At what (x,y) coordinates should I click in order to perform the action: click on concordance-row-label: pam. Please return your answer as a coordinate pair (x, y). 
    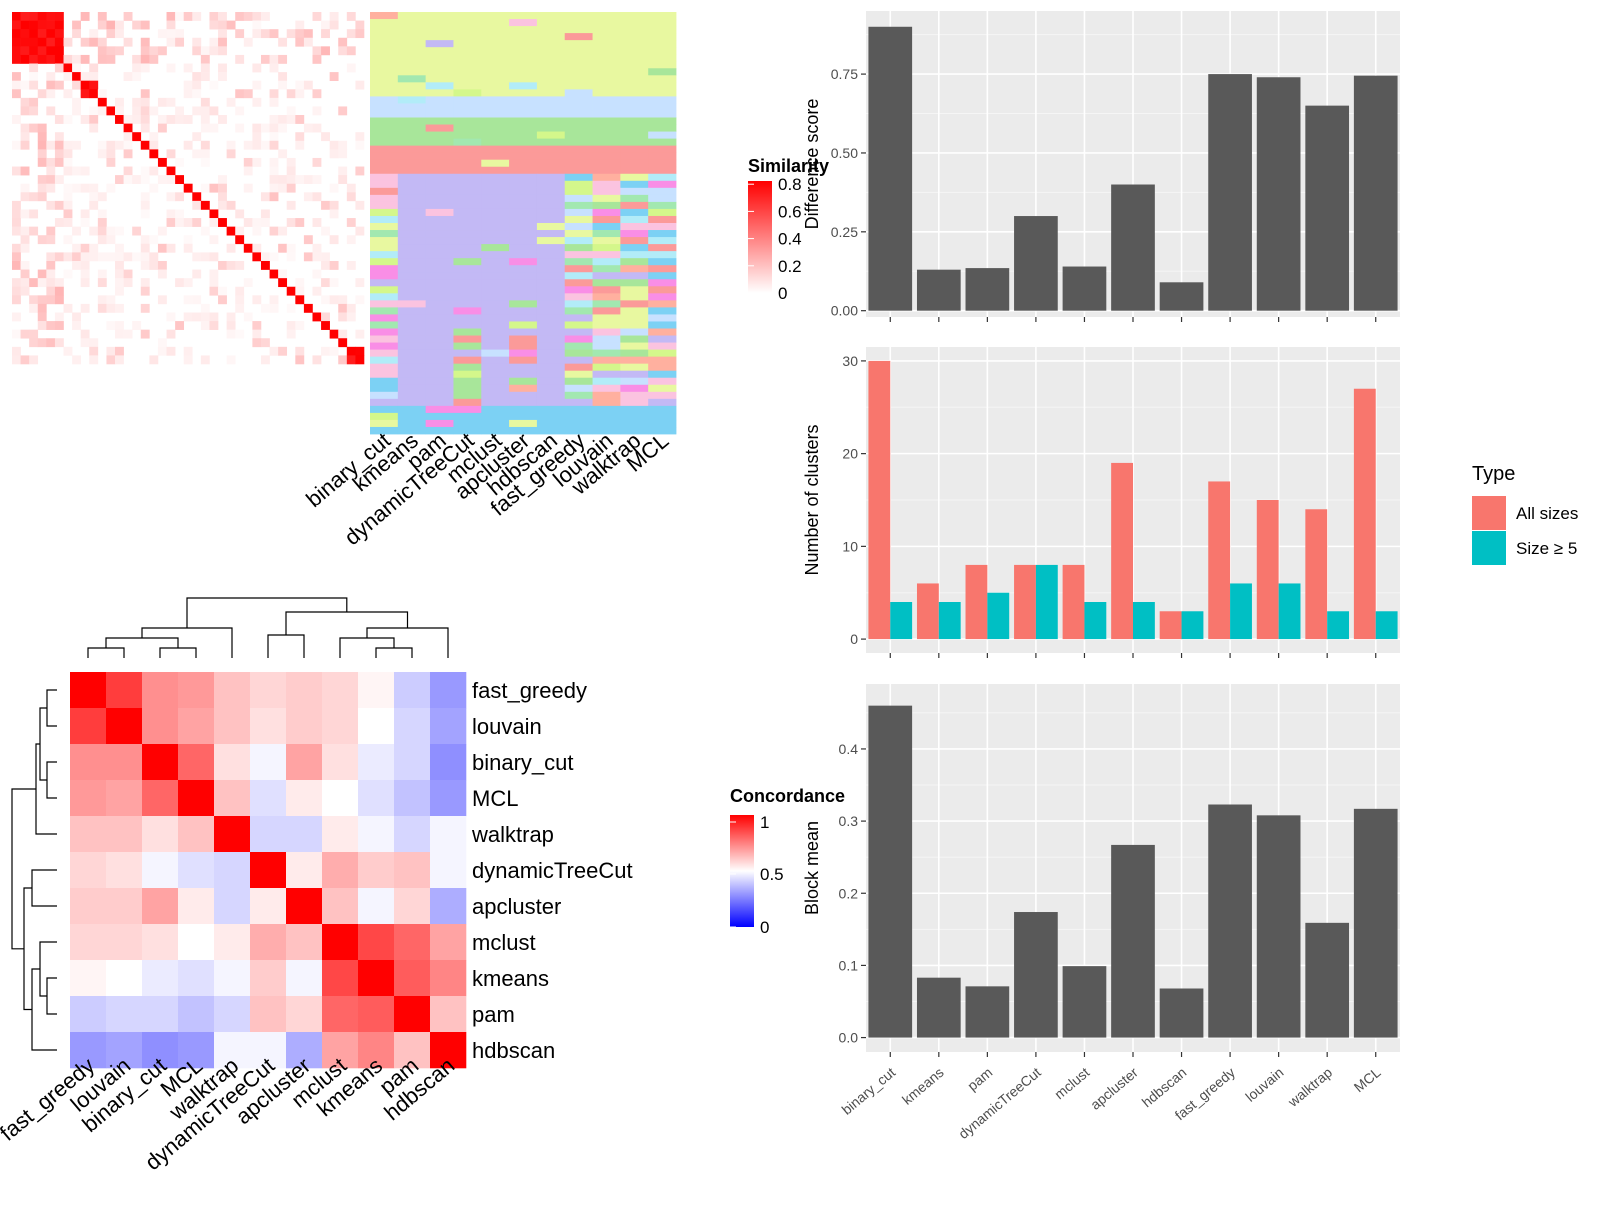
    Looking at the image, I should click on (493, 1014).